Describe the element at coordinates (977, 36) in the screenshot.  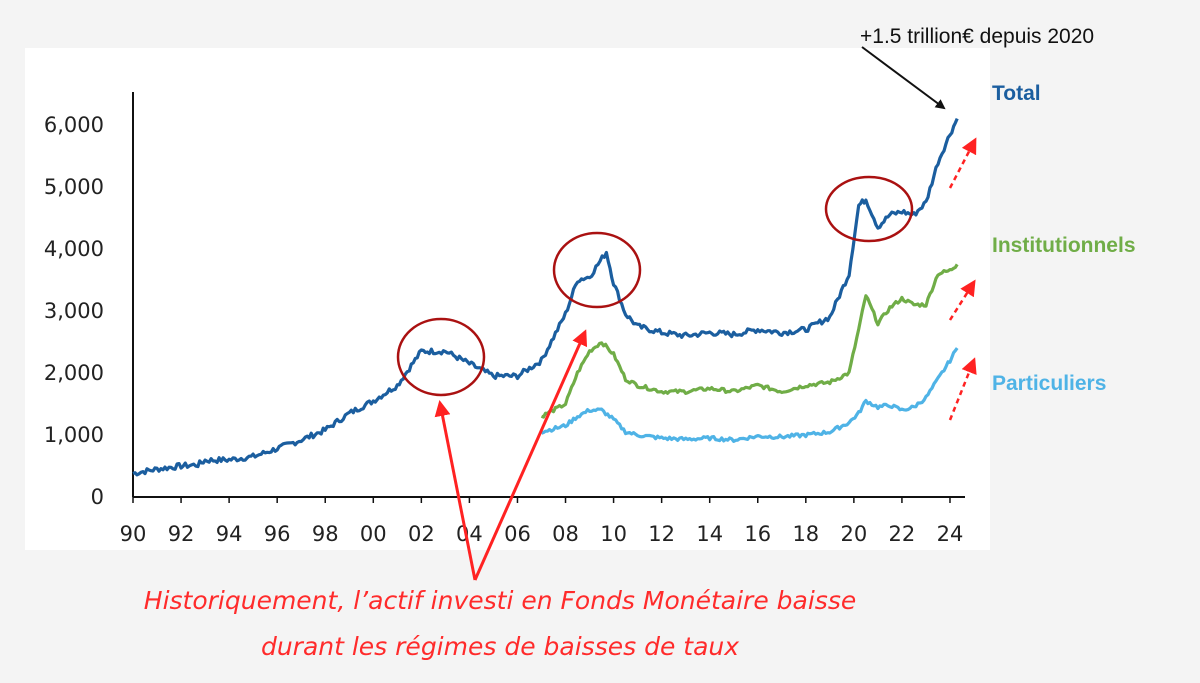
I see `annotation-top-text: +1.5 trillion€ depuis 2020` at that location.